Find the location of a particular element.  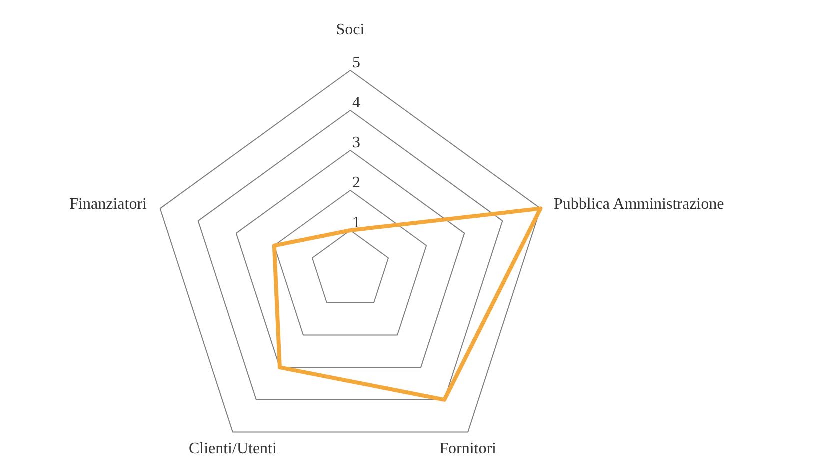

y-tick-label: 2 is located at coordinates (356, 183).